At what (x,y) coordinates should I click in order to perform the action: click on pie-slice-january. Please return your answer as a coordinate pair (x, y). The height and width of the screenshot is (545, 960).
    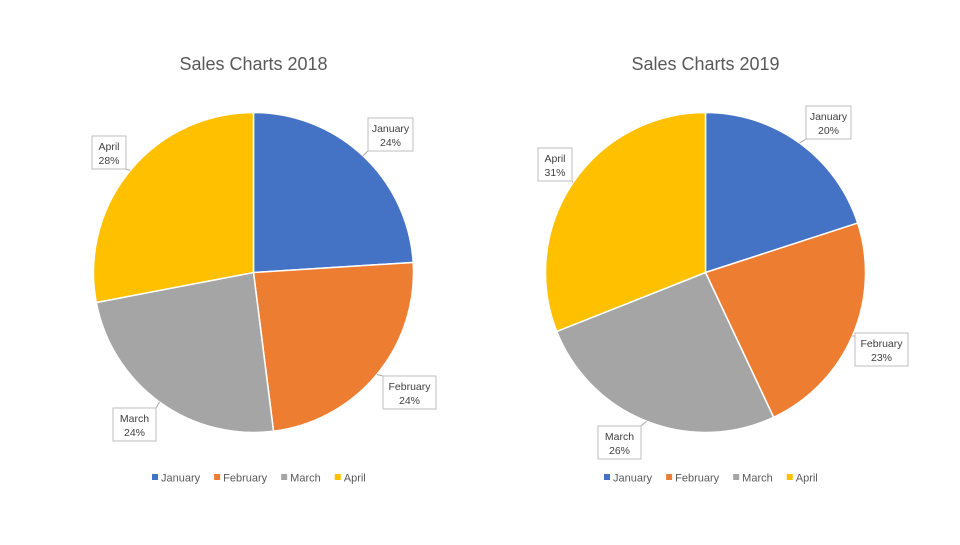
    Looking at the image, I should click on (333, 192).